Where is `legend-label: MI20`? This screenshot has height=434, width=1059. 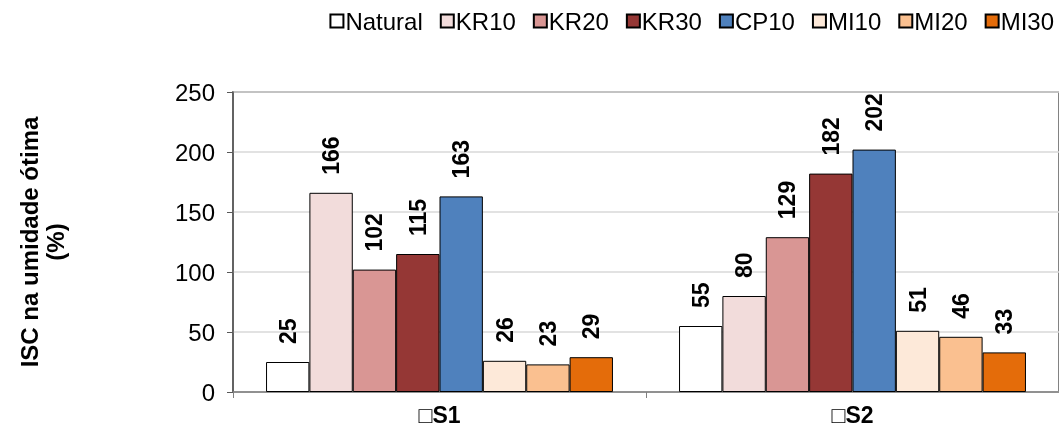
legend-label: MI20 is located at coordinates (941, 21).